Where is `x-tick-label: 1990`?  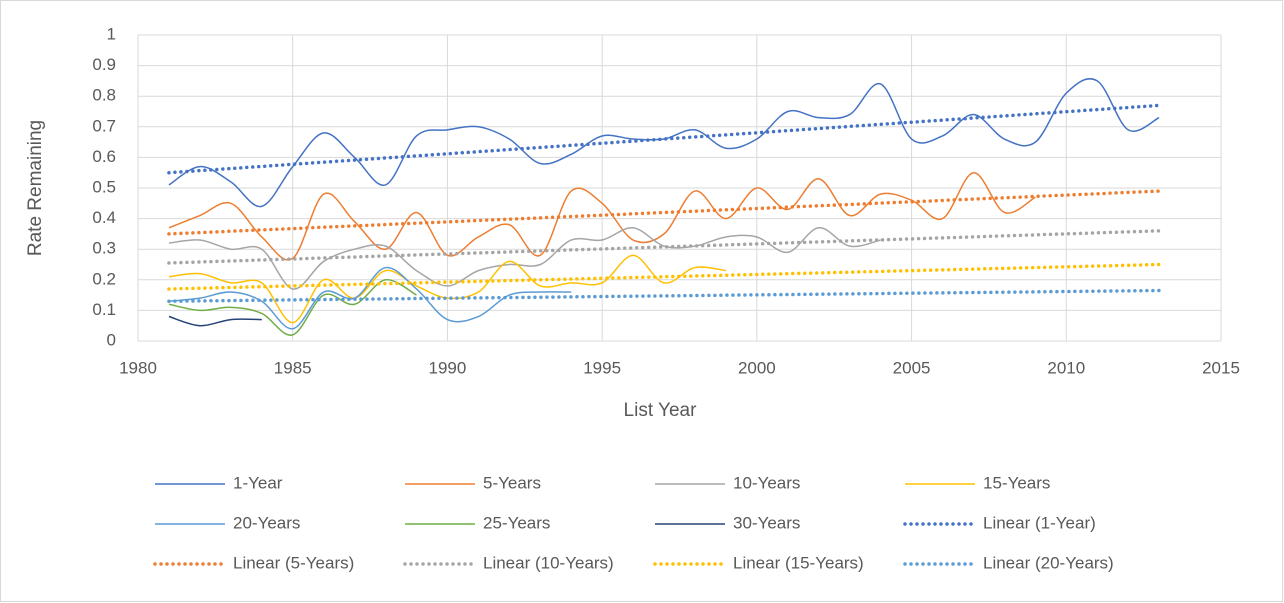 x-tick-label: 1990 is located at coordinates (448, 367).